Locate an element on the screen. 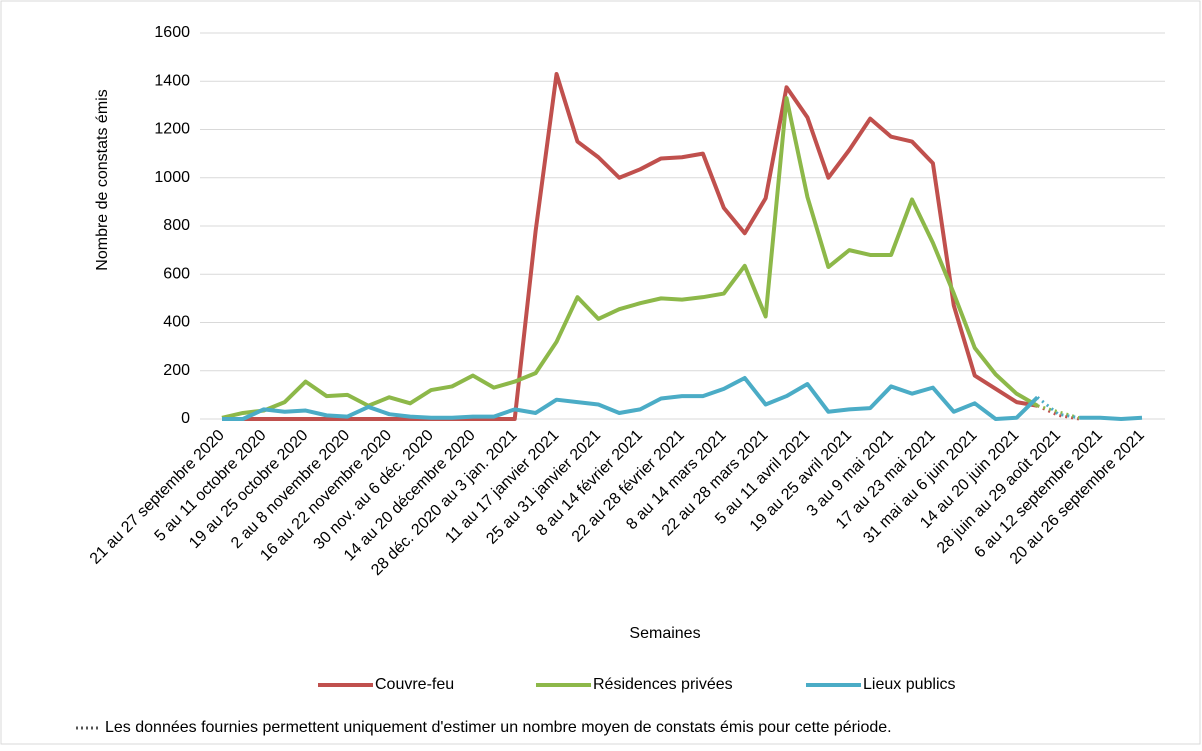  y-tick-label: 800 is located at coordinates (176, 225).